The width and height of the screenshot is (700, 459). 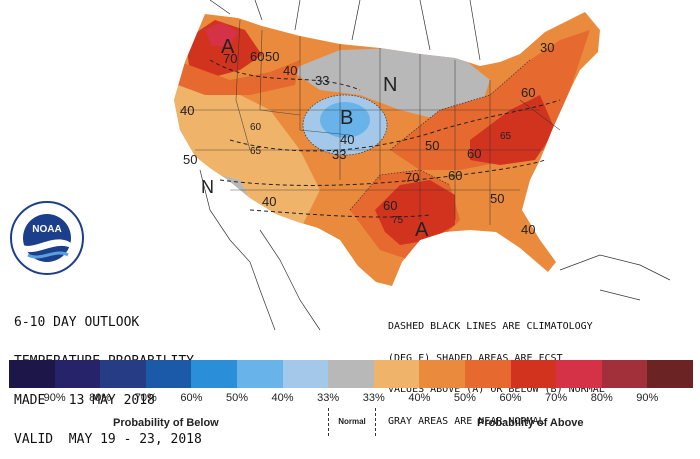 I want to click on title-line-3: MADE 13 MAY 2018, so click(x=84, y=400).